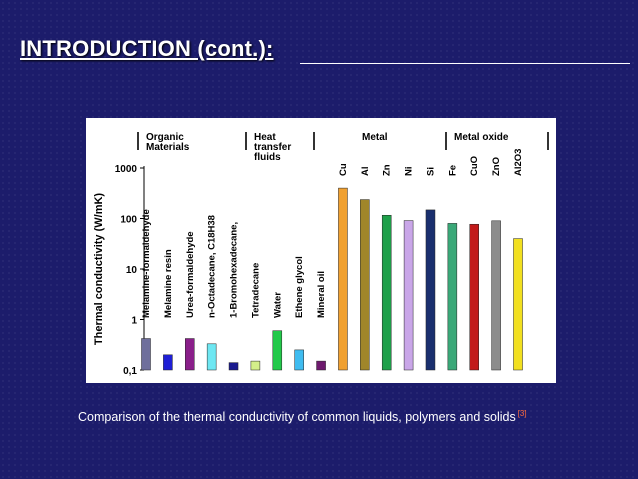 The image size is (638, 479). What do you see at coordinates (387, 170) in the screenshot?
I see `category-label: Zn` at bounding box center [387, 170].